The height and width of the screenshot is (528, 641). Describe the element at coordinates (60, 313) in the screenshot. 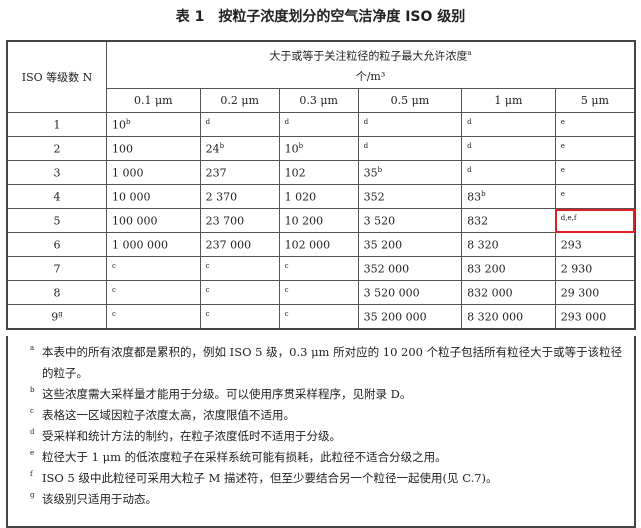

I see `footnote-mark: g` at that location.